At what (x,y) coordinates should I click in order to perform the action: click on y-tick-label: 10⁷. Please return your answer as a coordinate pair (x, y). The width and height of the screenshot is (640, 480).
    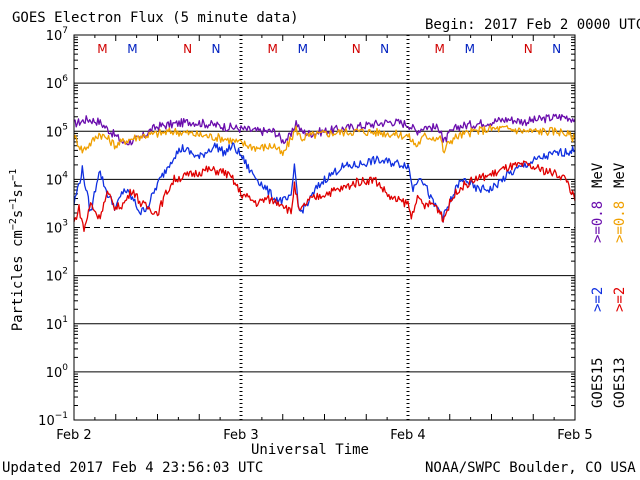
    Looking at the image, I should click on (57, 35).